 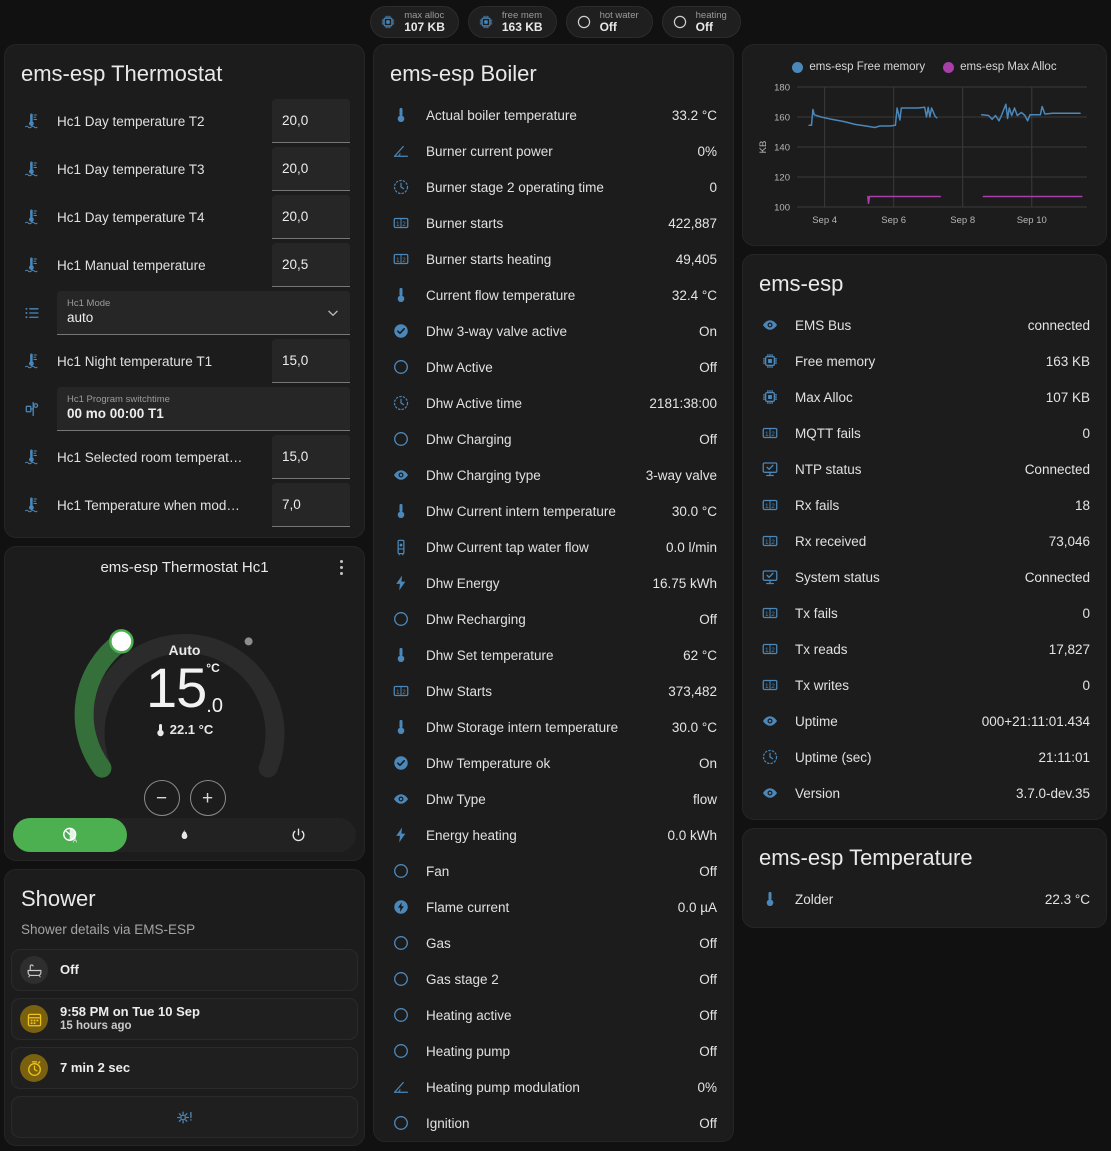 I want to click on entity-value: 49,405, so click(x=696, y=259).